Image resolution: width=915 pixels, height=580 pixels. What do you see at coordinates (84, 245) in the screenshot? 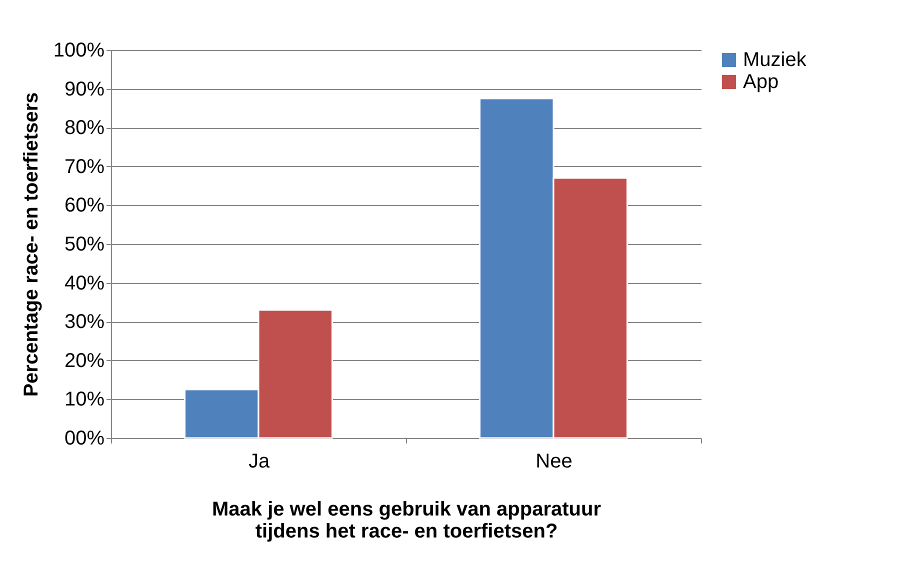
I see `y-tick-label: 50%` at bounding box center [84, 245].